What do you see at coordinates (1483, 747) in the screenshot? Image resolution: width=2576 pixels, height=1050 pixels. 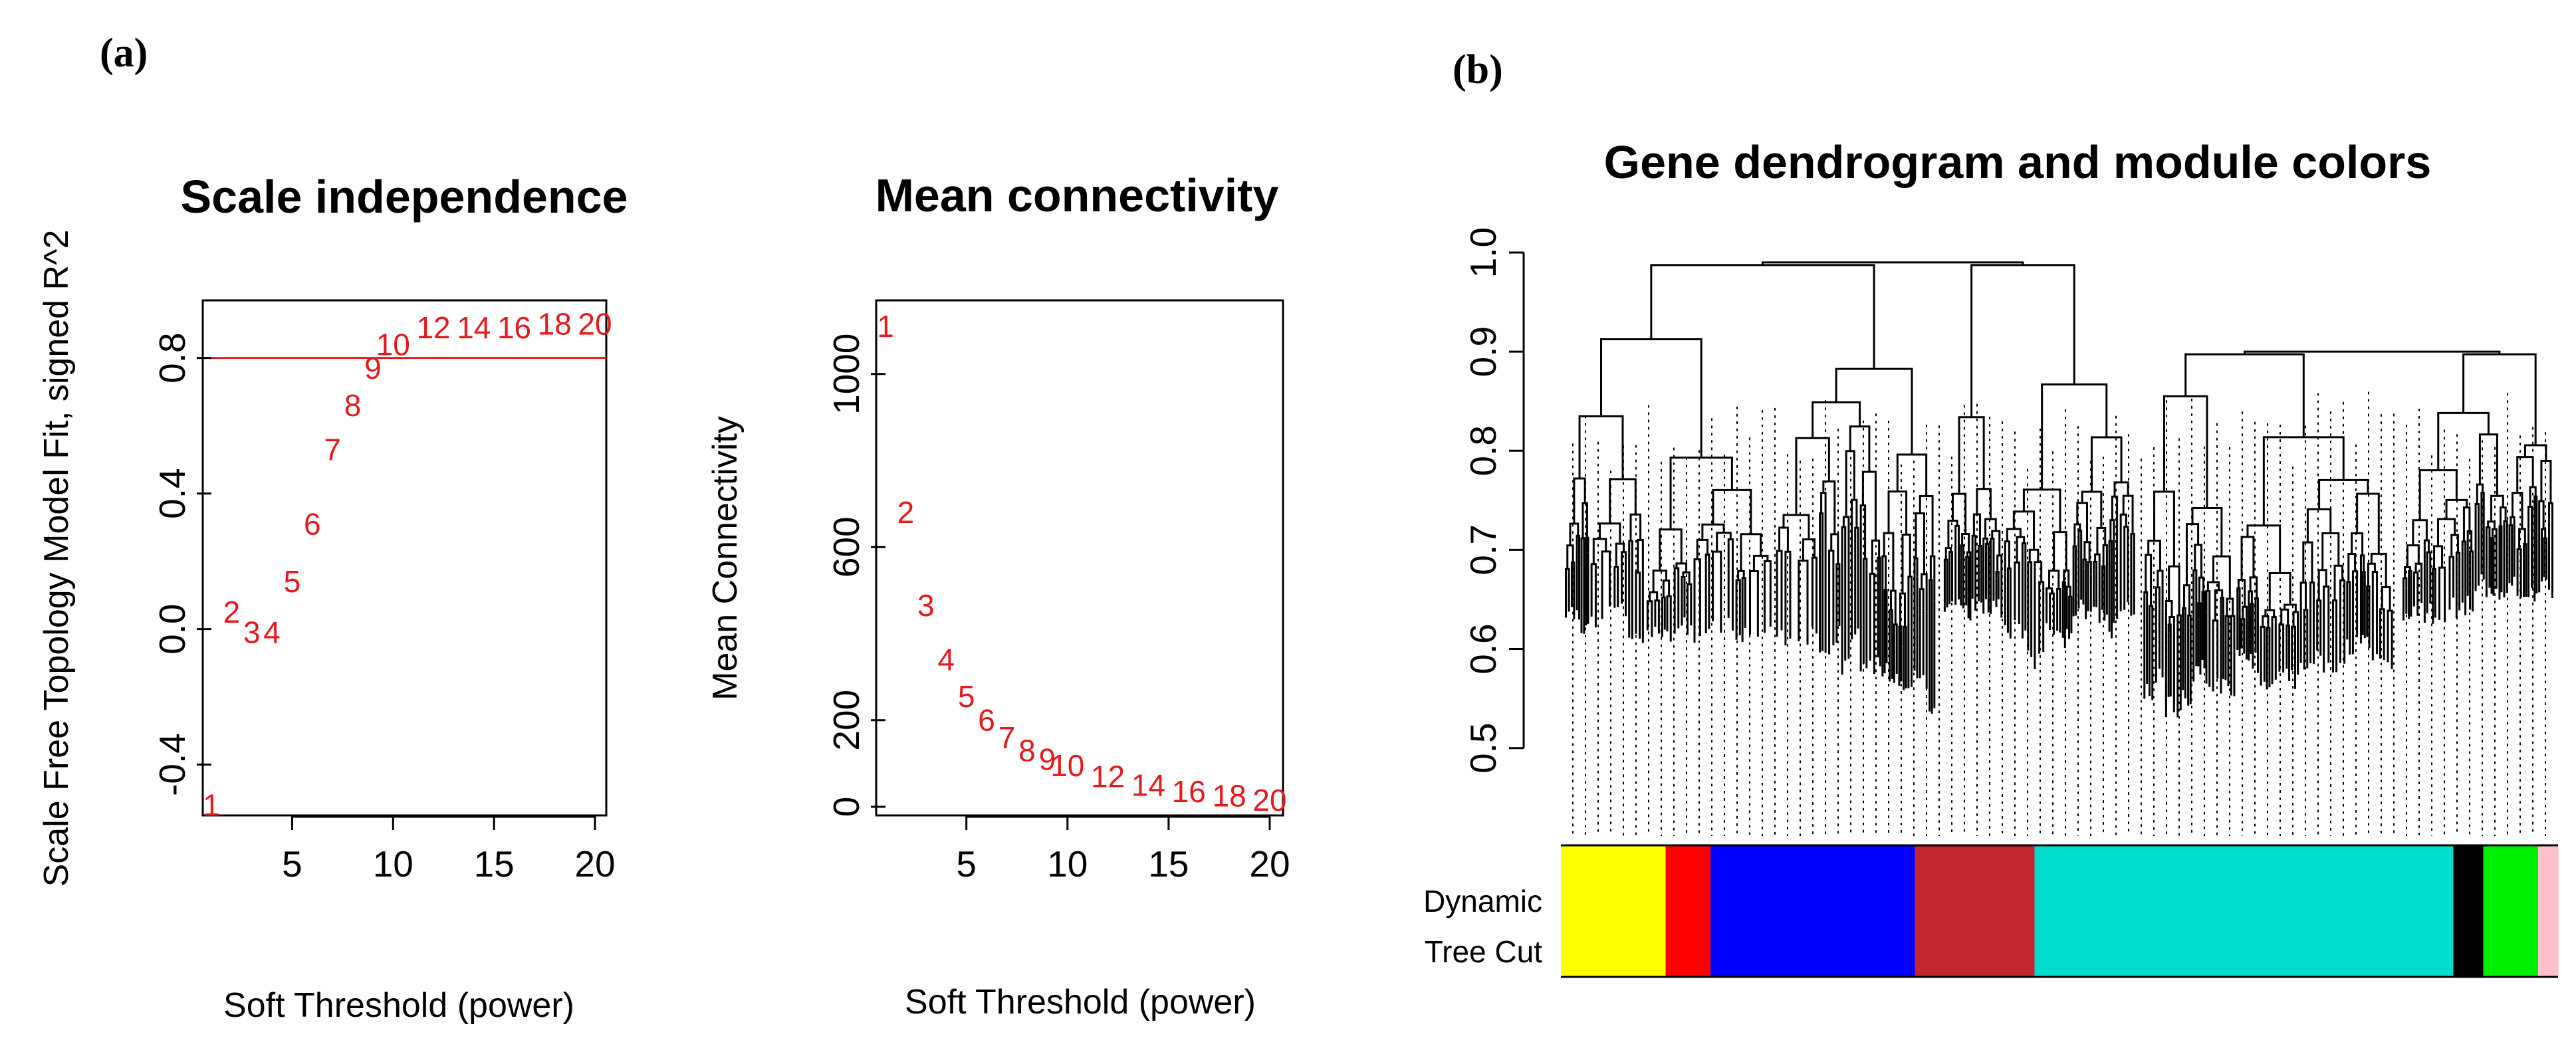 I see `dendrogram-y-tick-label: 0.5` at bounding box center [1483, 747].